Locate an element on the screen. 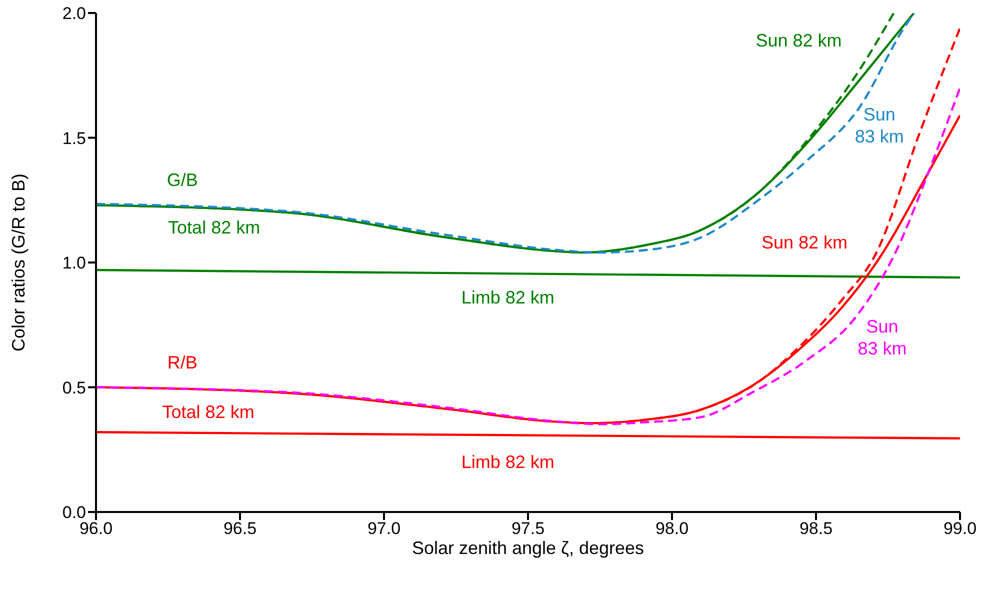 The width and height of the screenshot is (985, 596). x-tick-label: 98.5 is located at coordinates (816, 528).